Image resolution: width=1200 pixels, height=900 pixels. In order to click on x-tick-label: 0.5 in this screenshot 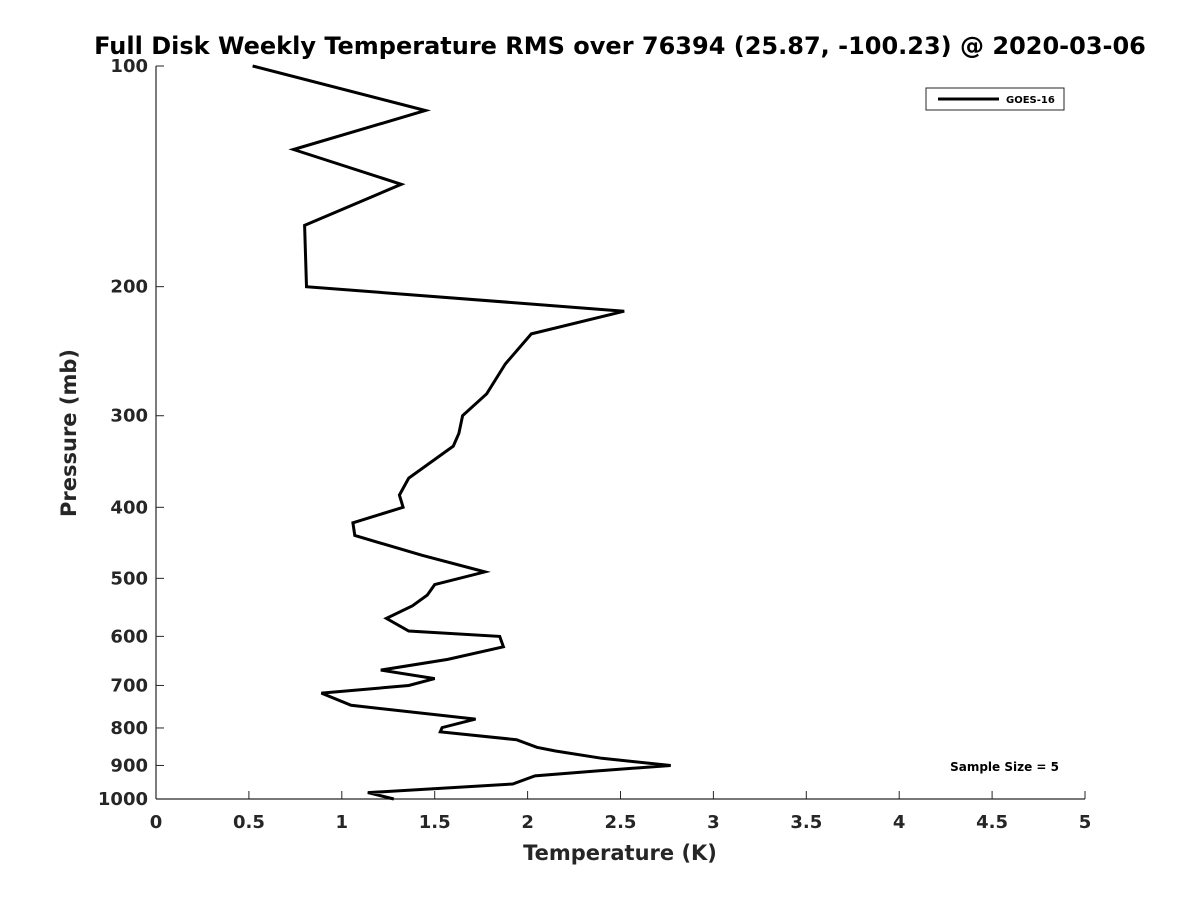, I will do `click(249, 822)`.